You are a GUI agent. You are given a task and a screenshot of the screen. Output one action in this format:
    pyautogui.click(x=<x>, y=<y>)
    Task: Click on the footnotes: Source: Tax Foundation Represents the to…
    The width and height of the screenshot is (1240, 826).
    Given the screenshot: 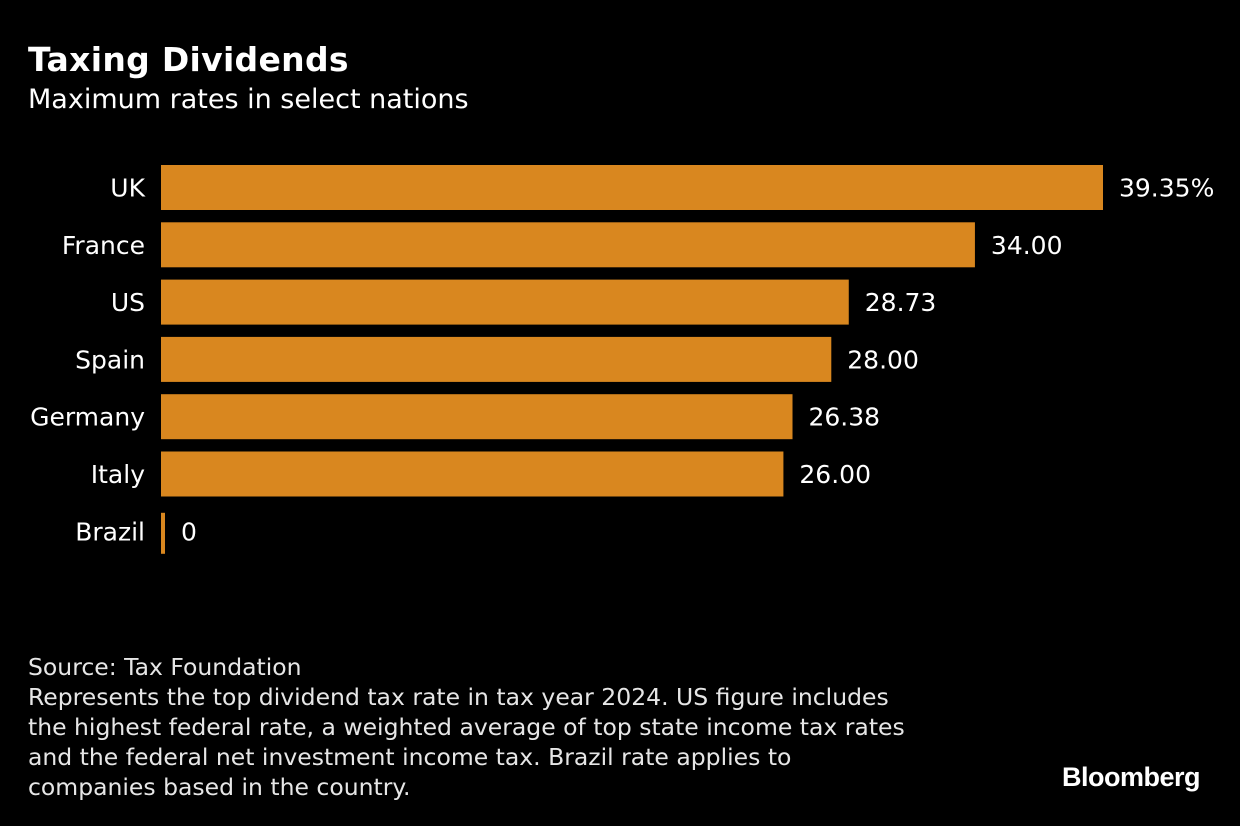 What is the action you would take?
    pyautogui.click(x=528, y=727)
    